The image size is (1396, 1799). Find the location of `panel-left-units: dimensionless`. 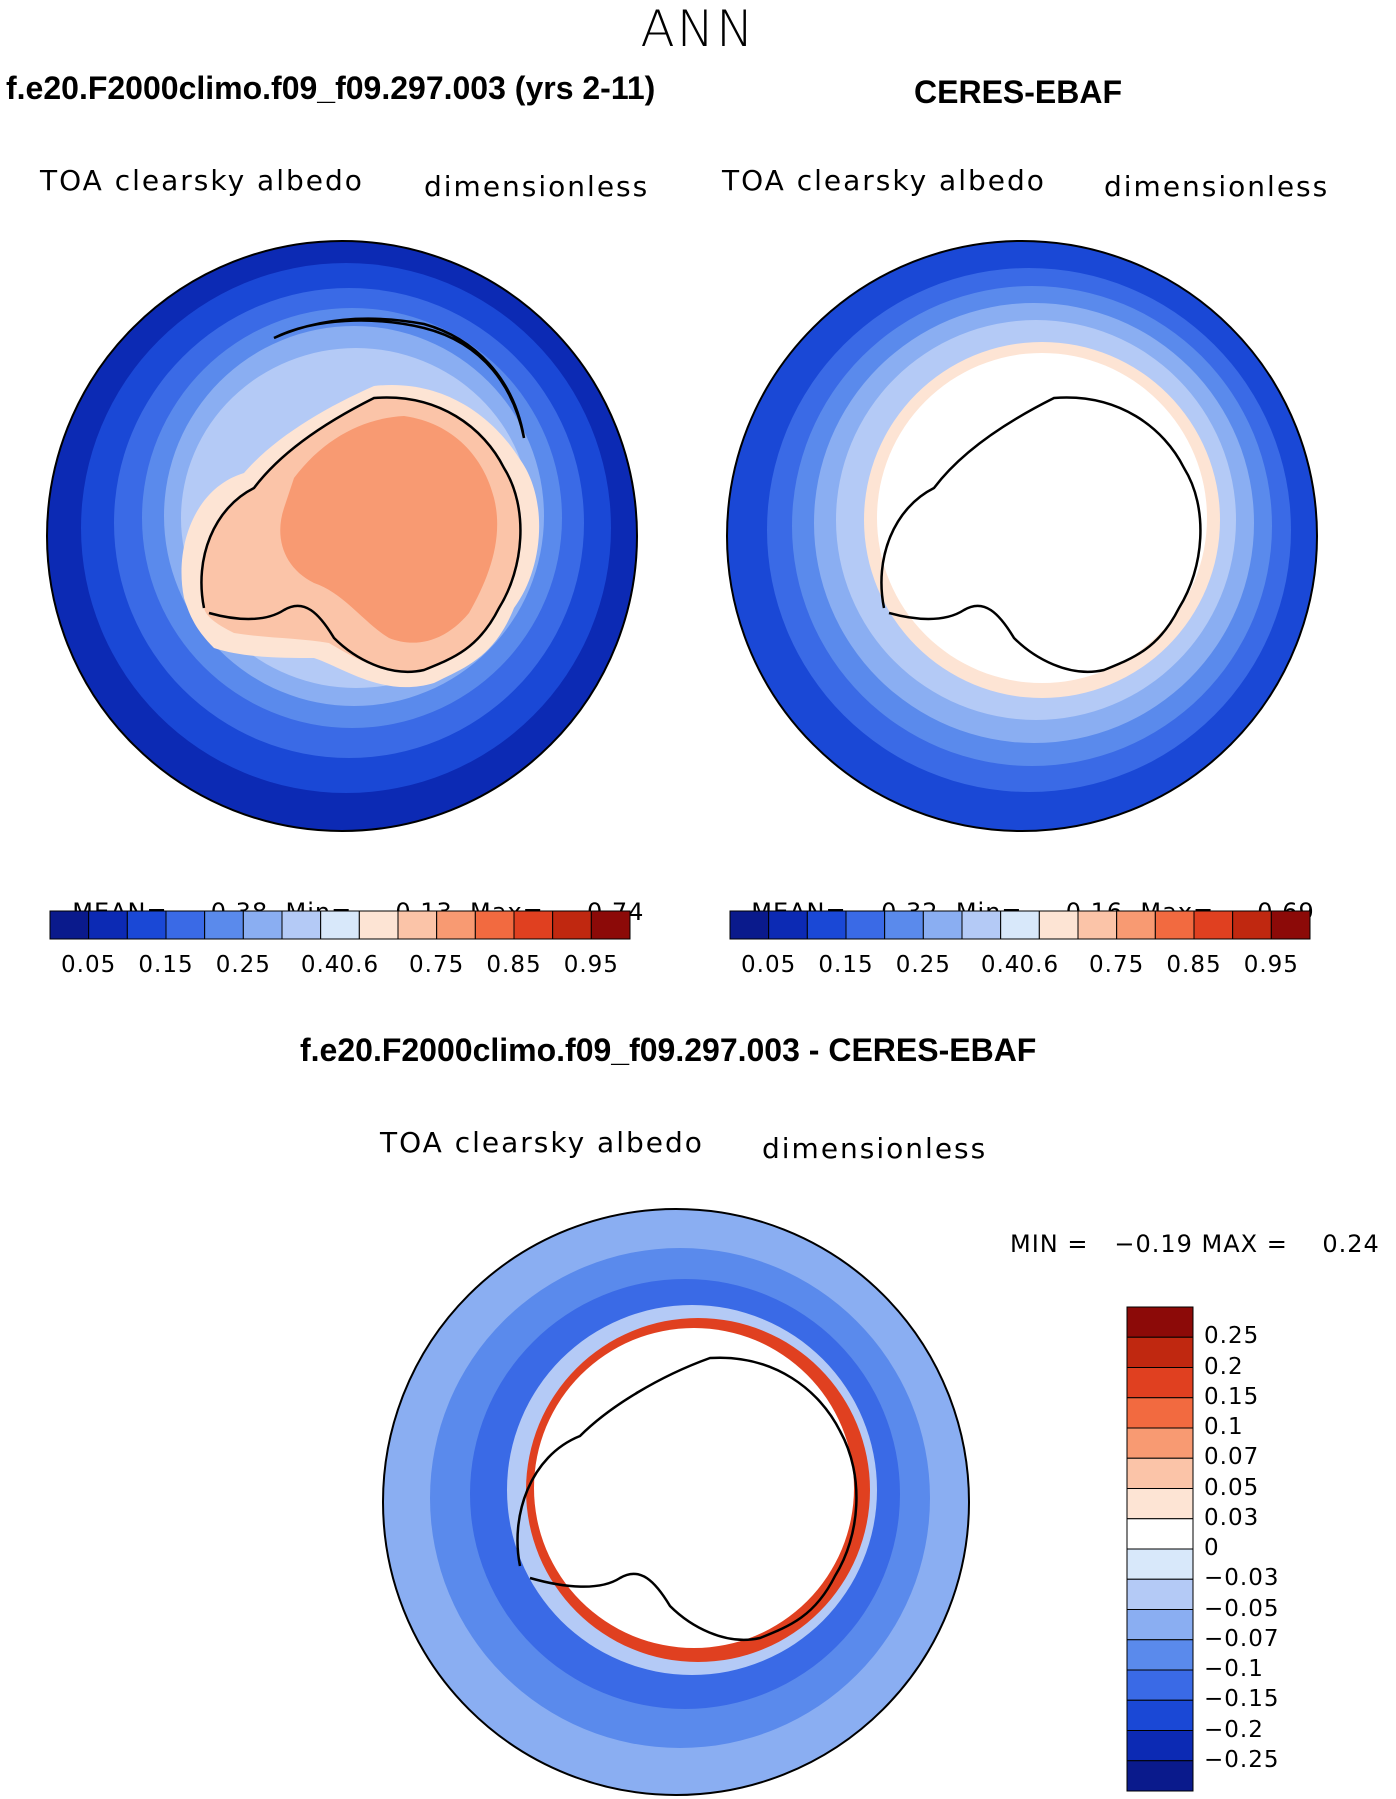

panel-left-units: dimensionless is located at coordinates (537, 186).